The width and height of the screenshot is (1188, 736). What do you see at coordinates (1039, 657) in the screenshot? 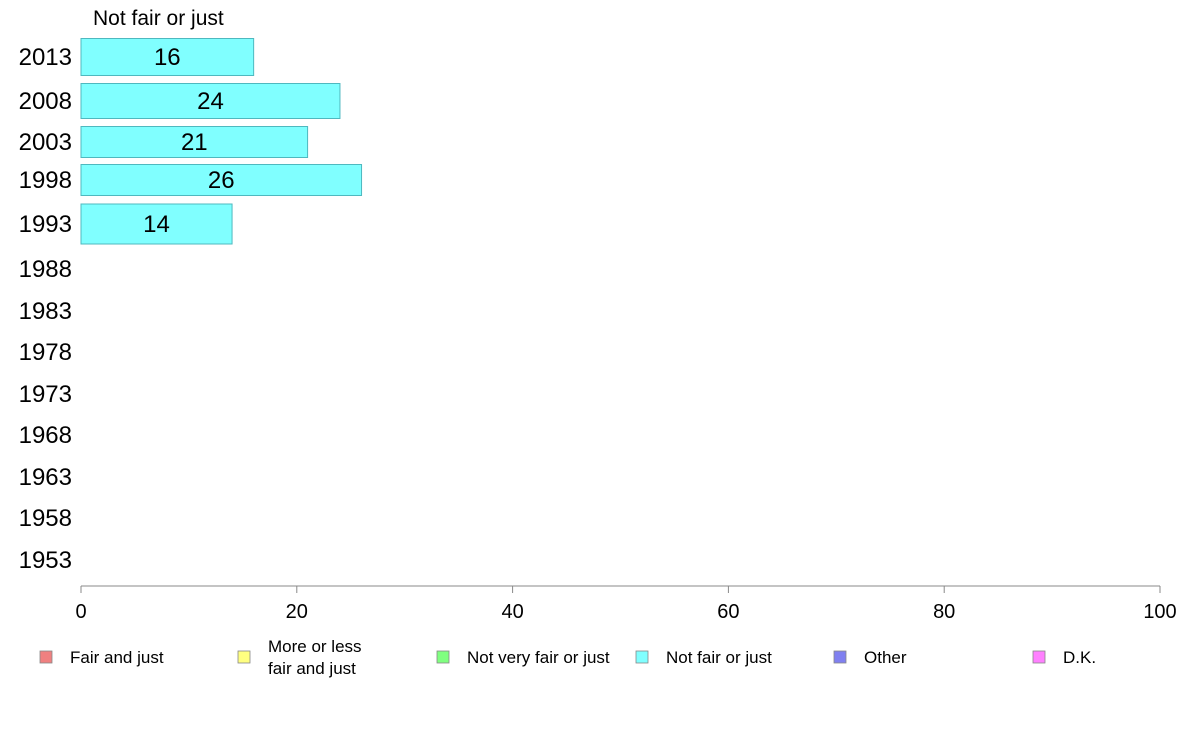
I see `legend-swatch-d-k` at bounding box center [1039, 657].